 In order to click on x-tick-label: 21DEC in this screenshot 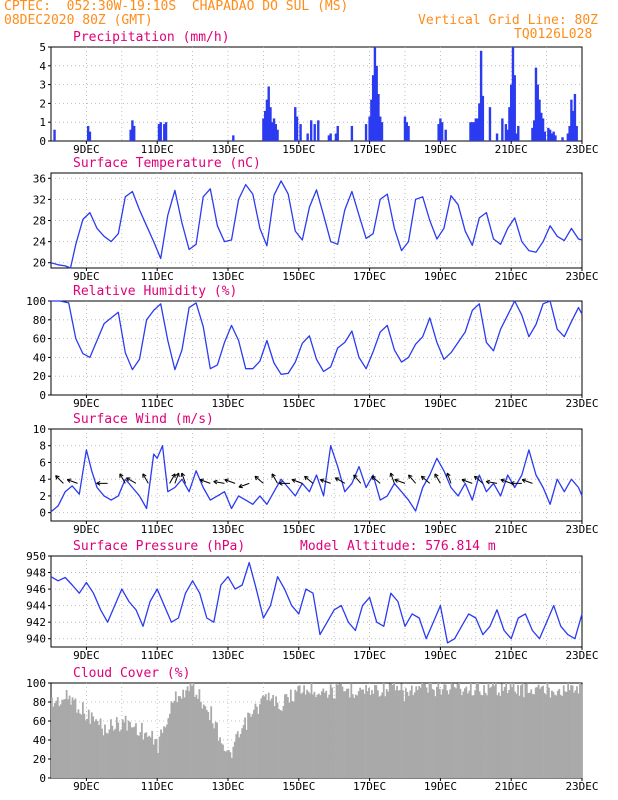, I will do `click(511, 276)`.